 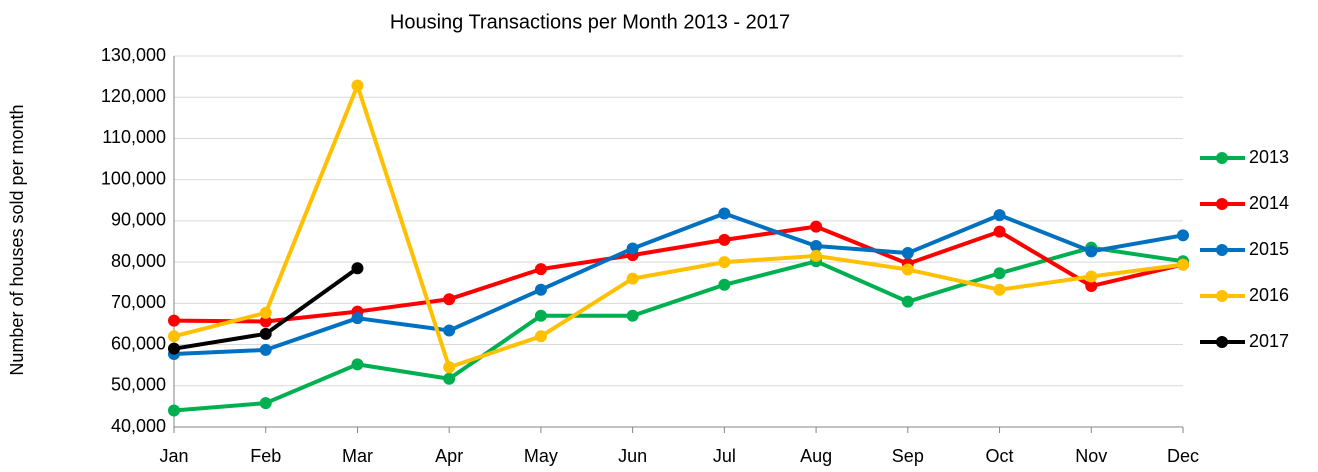 I want to click on legend-label: 2014, so click(x=1269, y=203).